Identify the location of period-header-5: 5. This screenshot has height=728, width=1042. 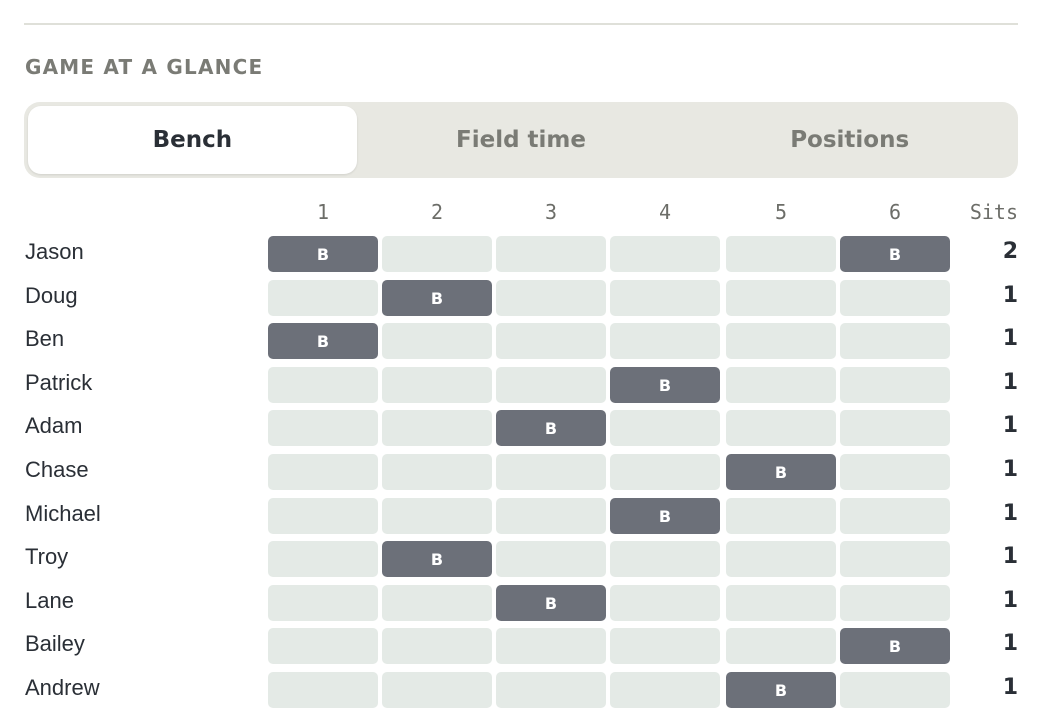
(781, 212).